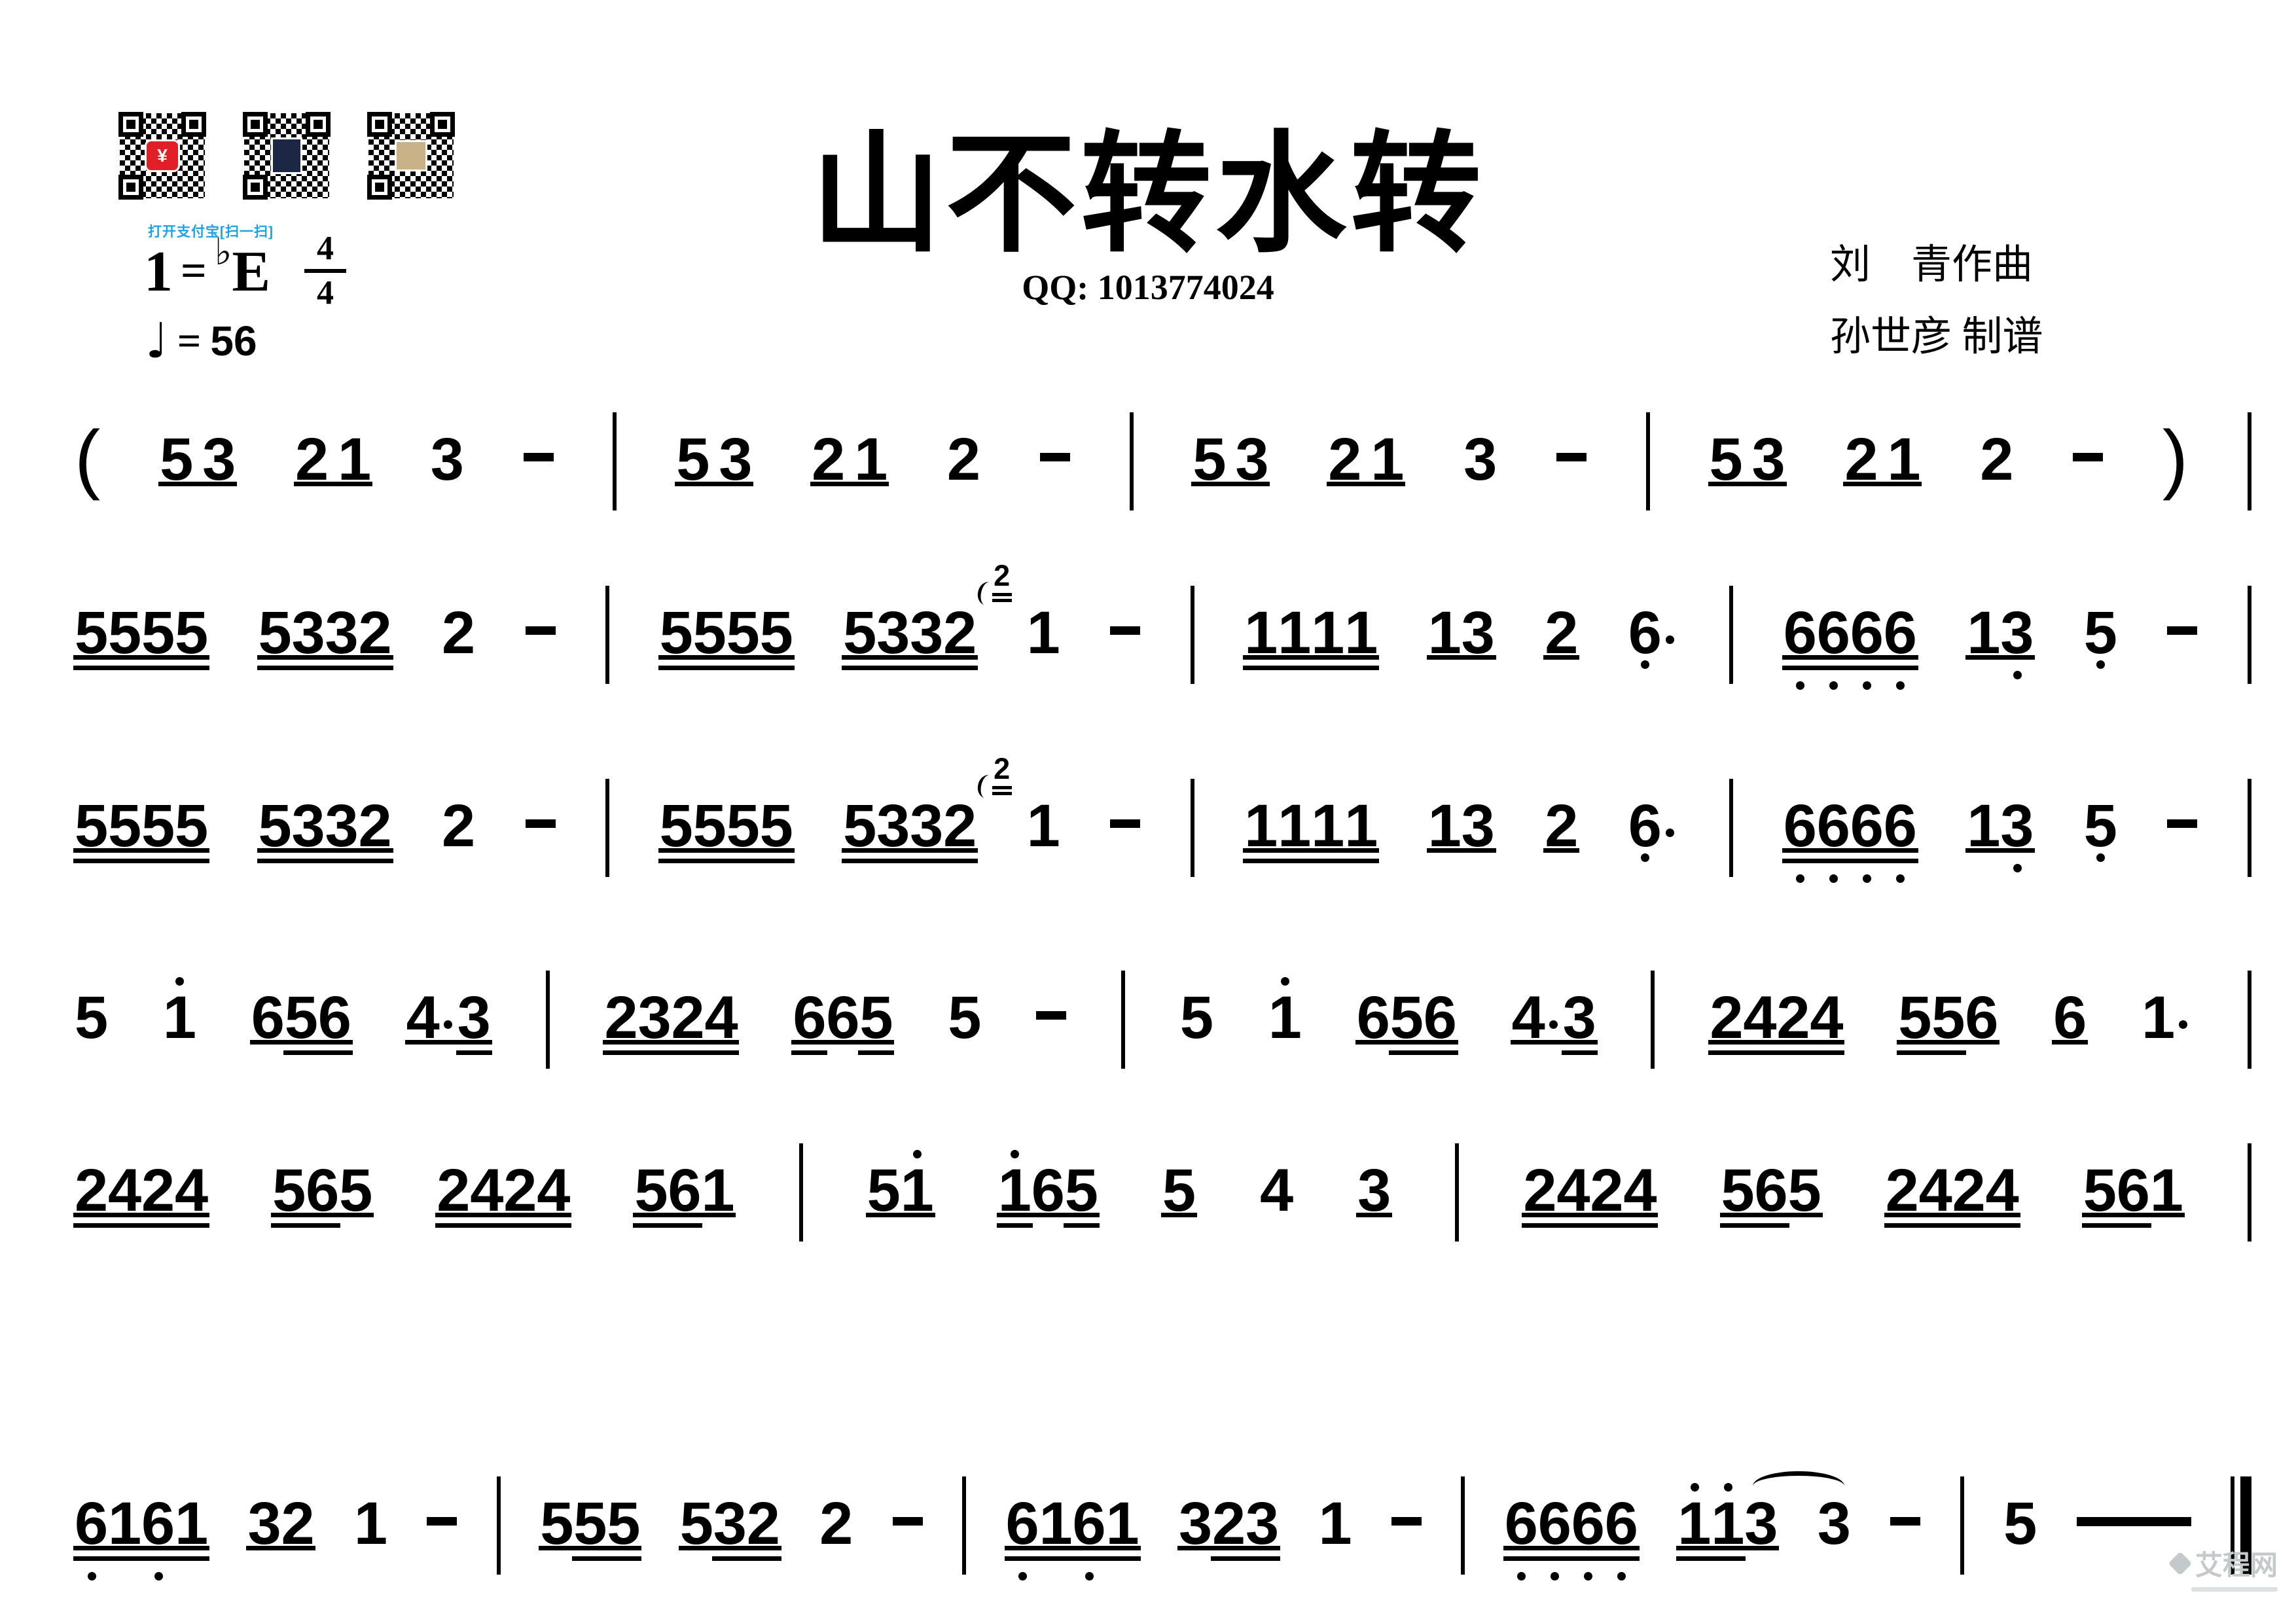  I want to click on watermark-url-placeholder, so click(2234, 1590).